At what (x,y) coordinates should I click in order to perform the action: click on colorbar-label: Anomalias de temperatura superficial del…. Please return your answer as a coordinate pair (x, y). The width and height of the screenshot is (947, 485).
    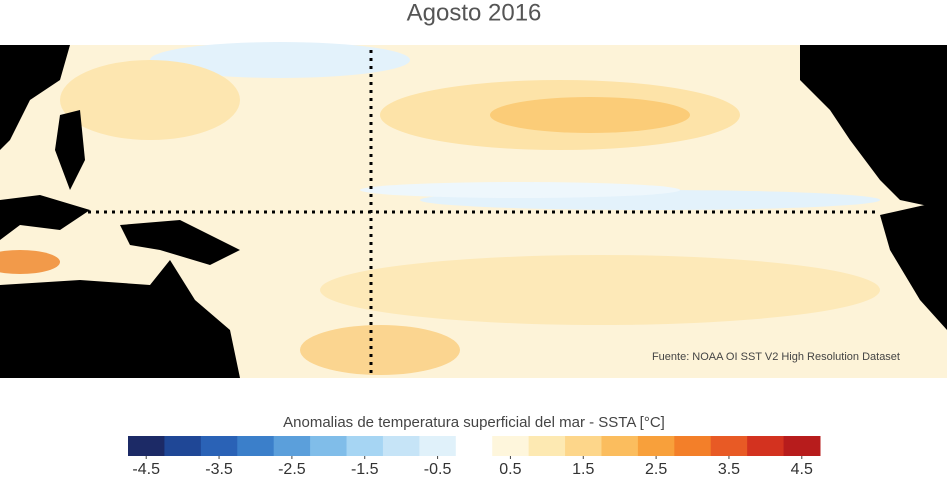
    Looking at the image, I should click on (474, 422).